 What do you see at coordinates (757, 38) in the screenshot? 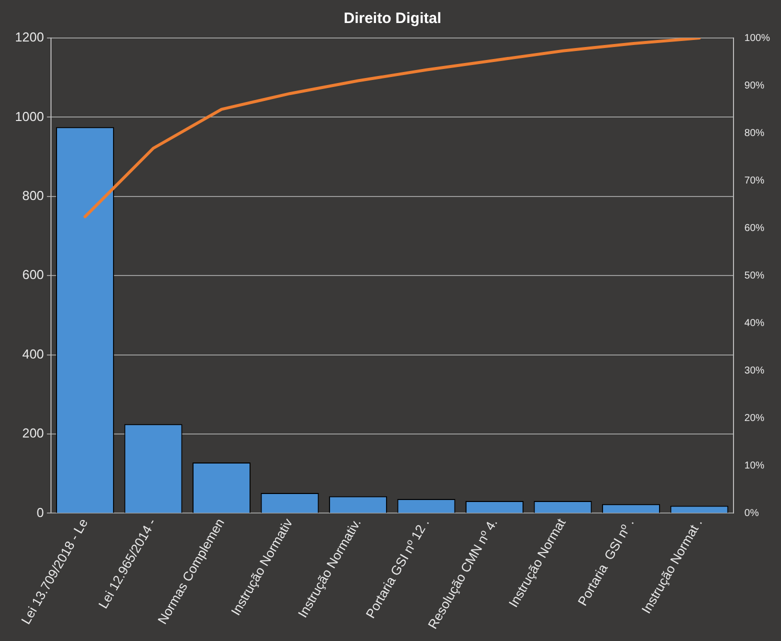
I see `y2-tick-label: 100%` at bounding box center [757, 38].